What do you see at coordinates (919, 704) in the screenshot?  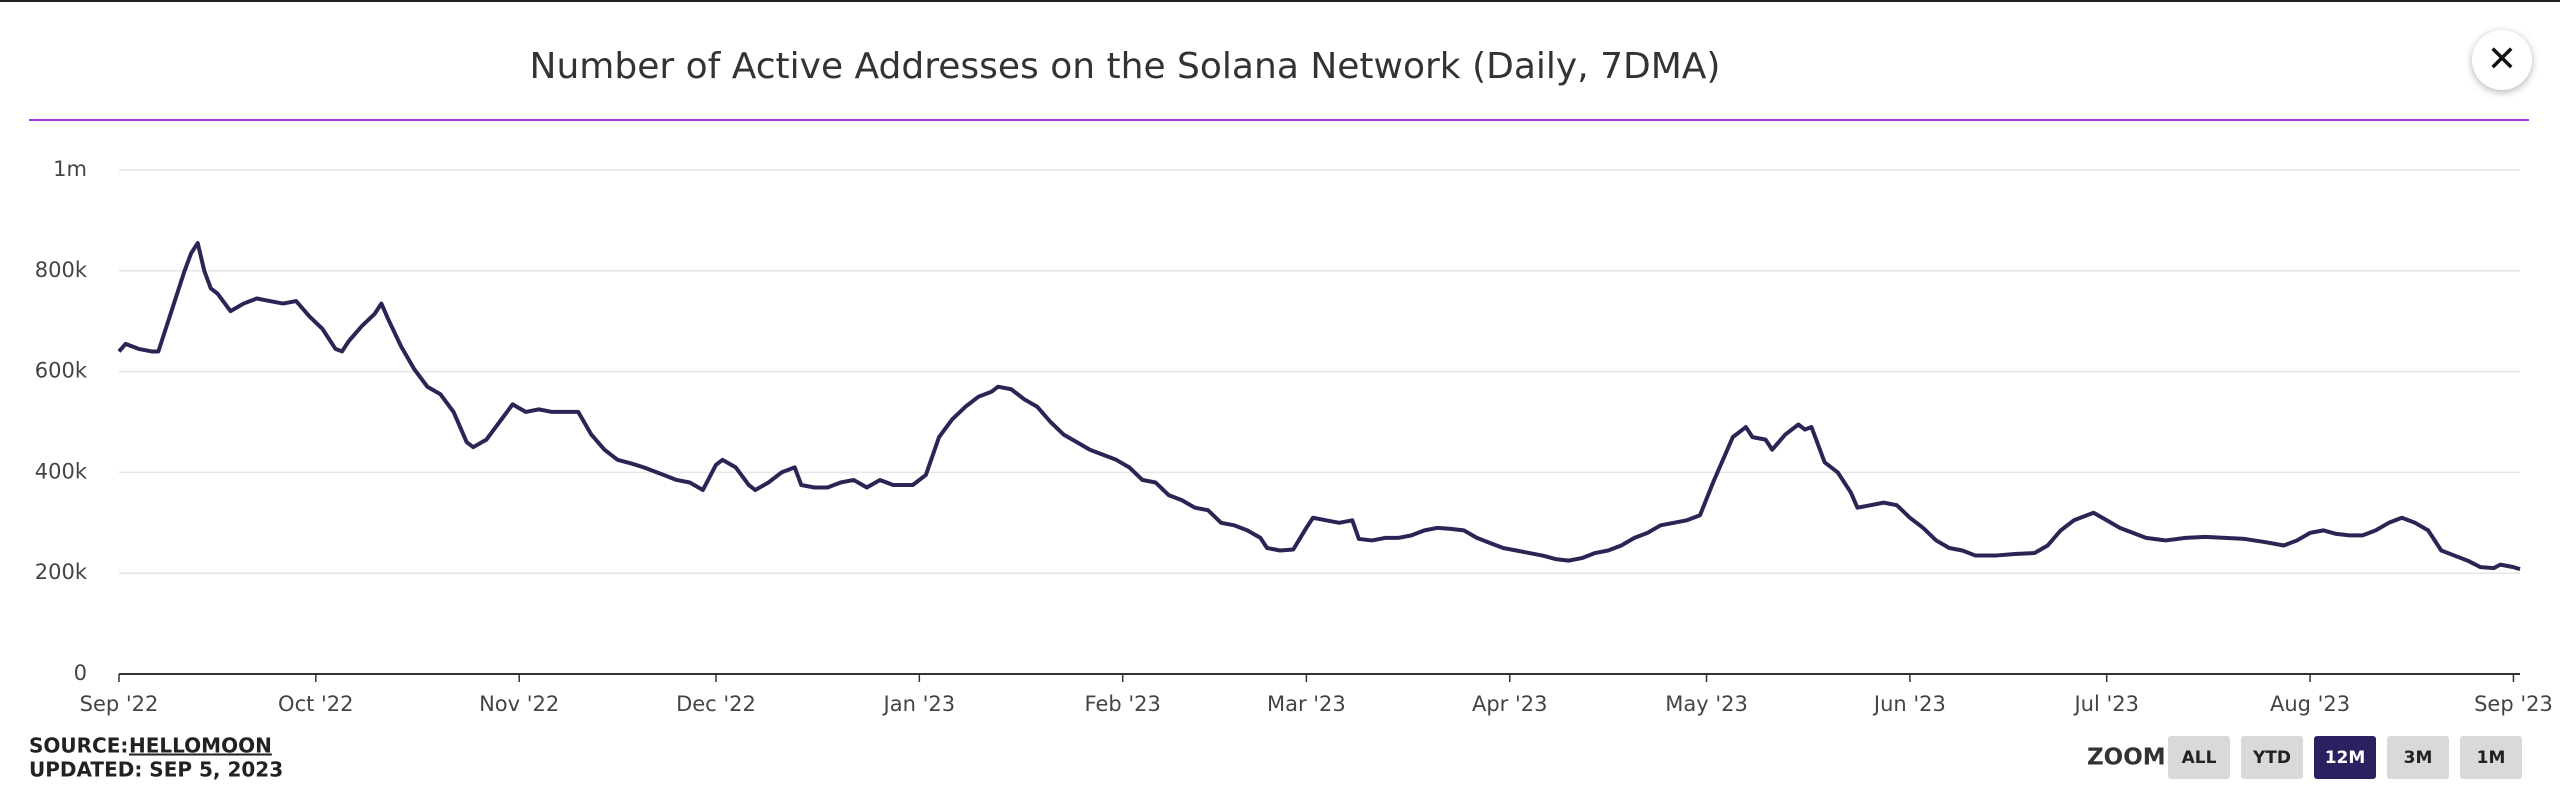 I see `x-tick-label: Jan '23` at bounding box center [919, 704].